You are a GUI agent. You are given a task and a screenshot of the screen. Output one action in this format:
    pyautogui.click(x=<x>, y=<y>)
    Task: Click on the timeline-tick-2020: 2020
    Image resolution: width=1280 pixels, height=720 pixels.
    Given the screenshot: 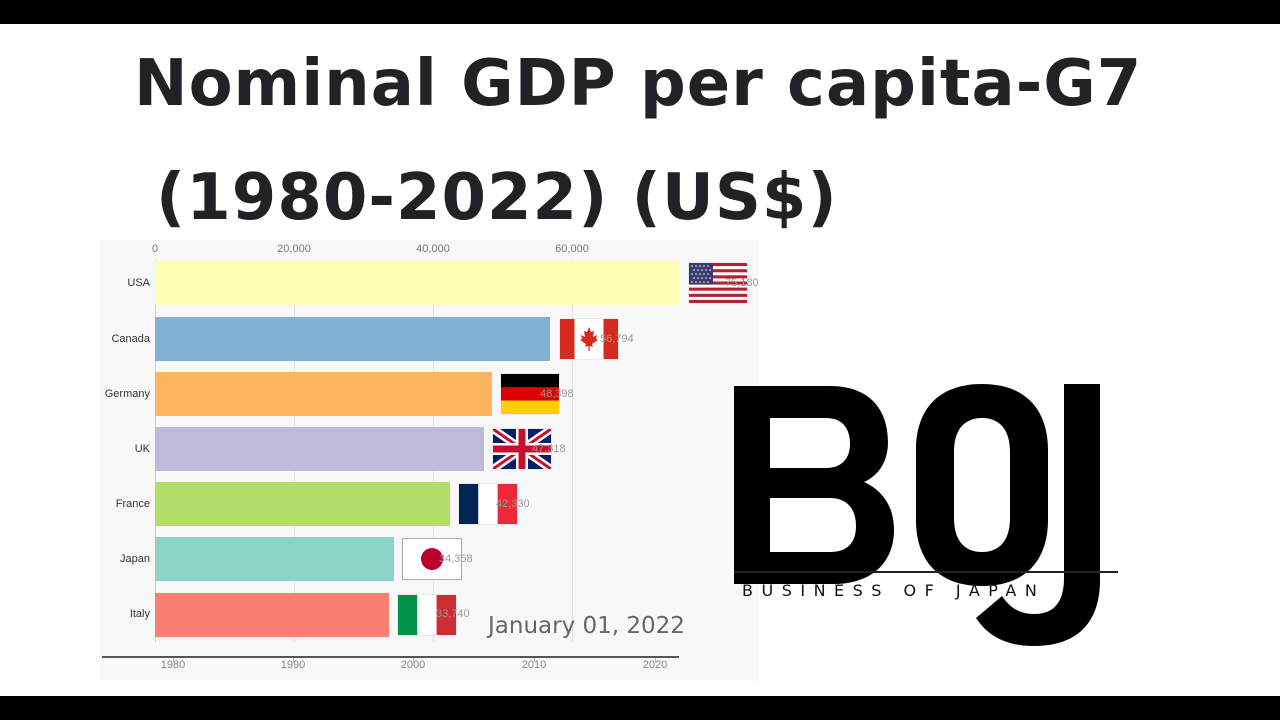 What is the action you would take?
    pyautogui.click(x=655, y=665)
    